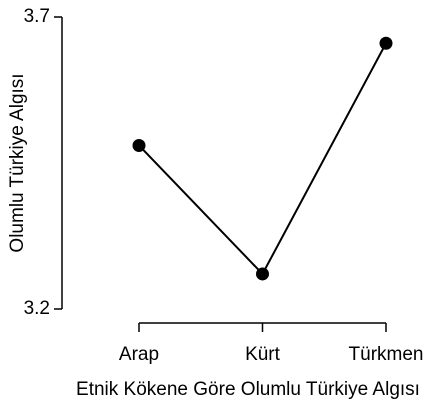 The width and height of the screenshot is (445, 411). What do you see at coordinates (37, 308) in the screenshot?
I see `y-tick-label: 3.2` at bounding box center [37, 308].